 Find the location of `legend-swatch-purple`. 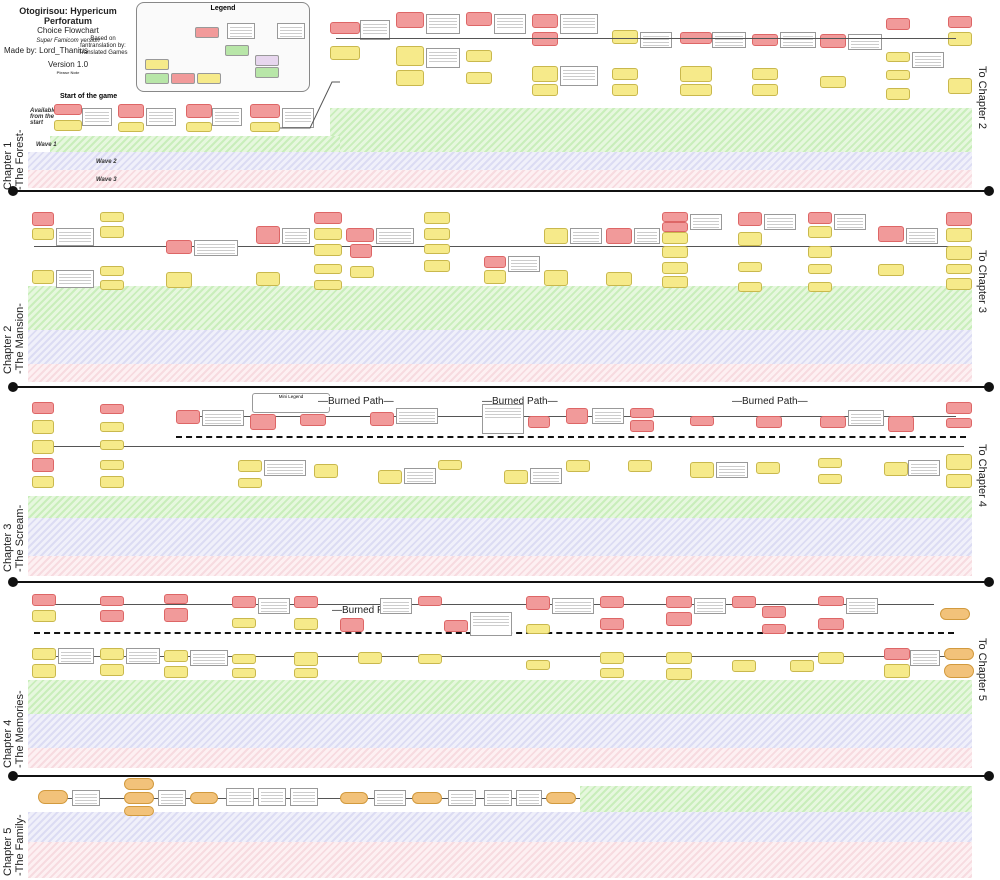

legend-swatch-purple is located at coordinates (267, 60).